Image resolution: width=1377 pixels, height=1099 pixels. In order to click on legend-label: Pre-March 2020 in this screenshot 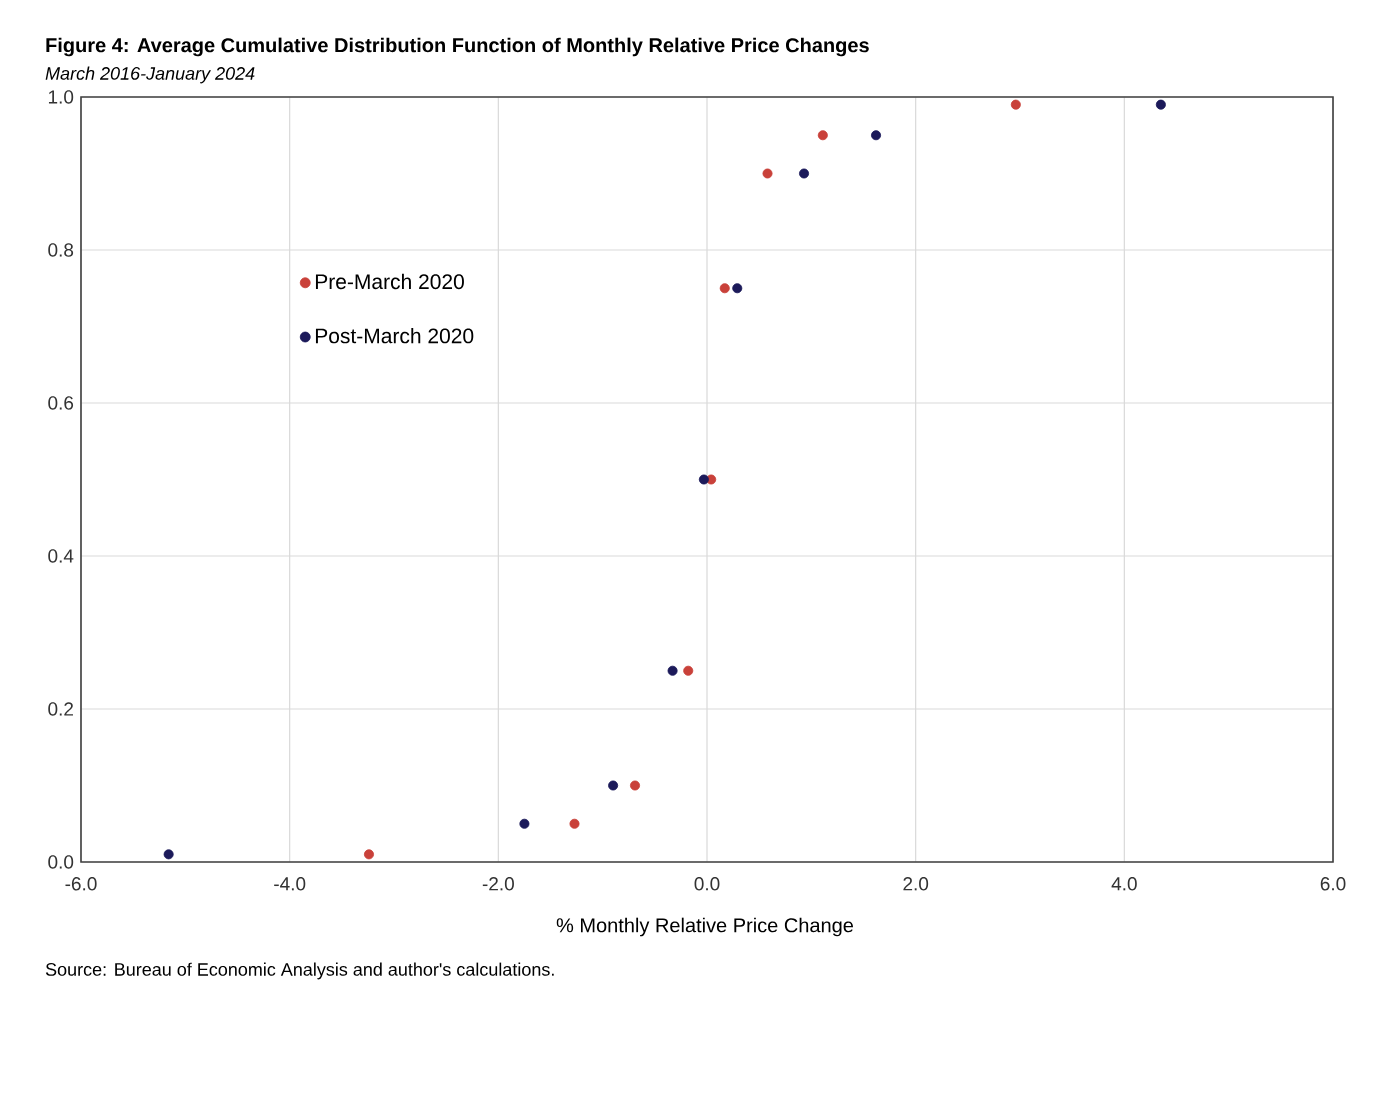, I will do `click(389, 281)`.